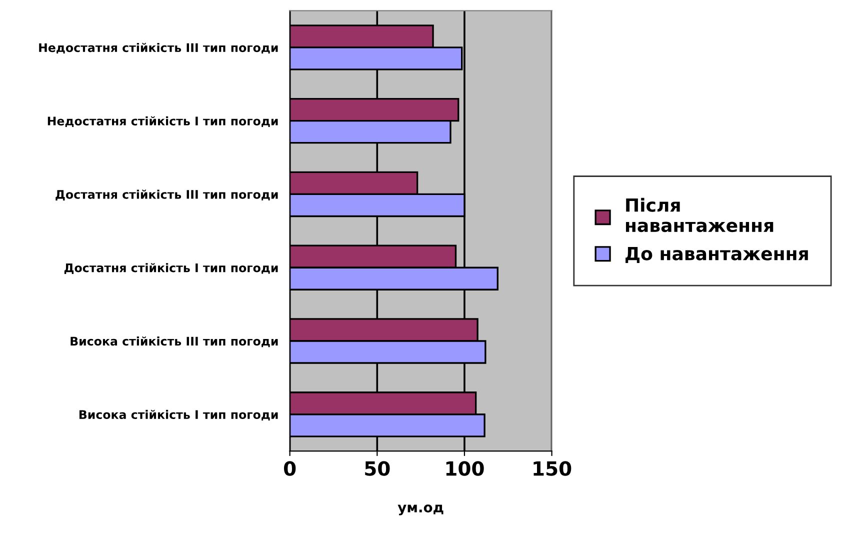 The height and width of the screenshot is (537, 845). What do you see at coordinates (171, 268) in the screenshot?
I see `y-tick-label: Достатня стійкість І тип погоди` at bounding box center [171, 268].